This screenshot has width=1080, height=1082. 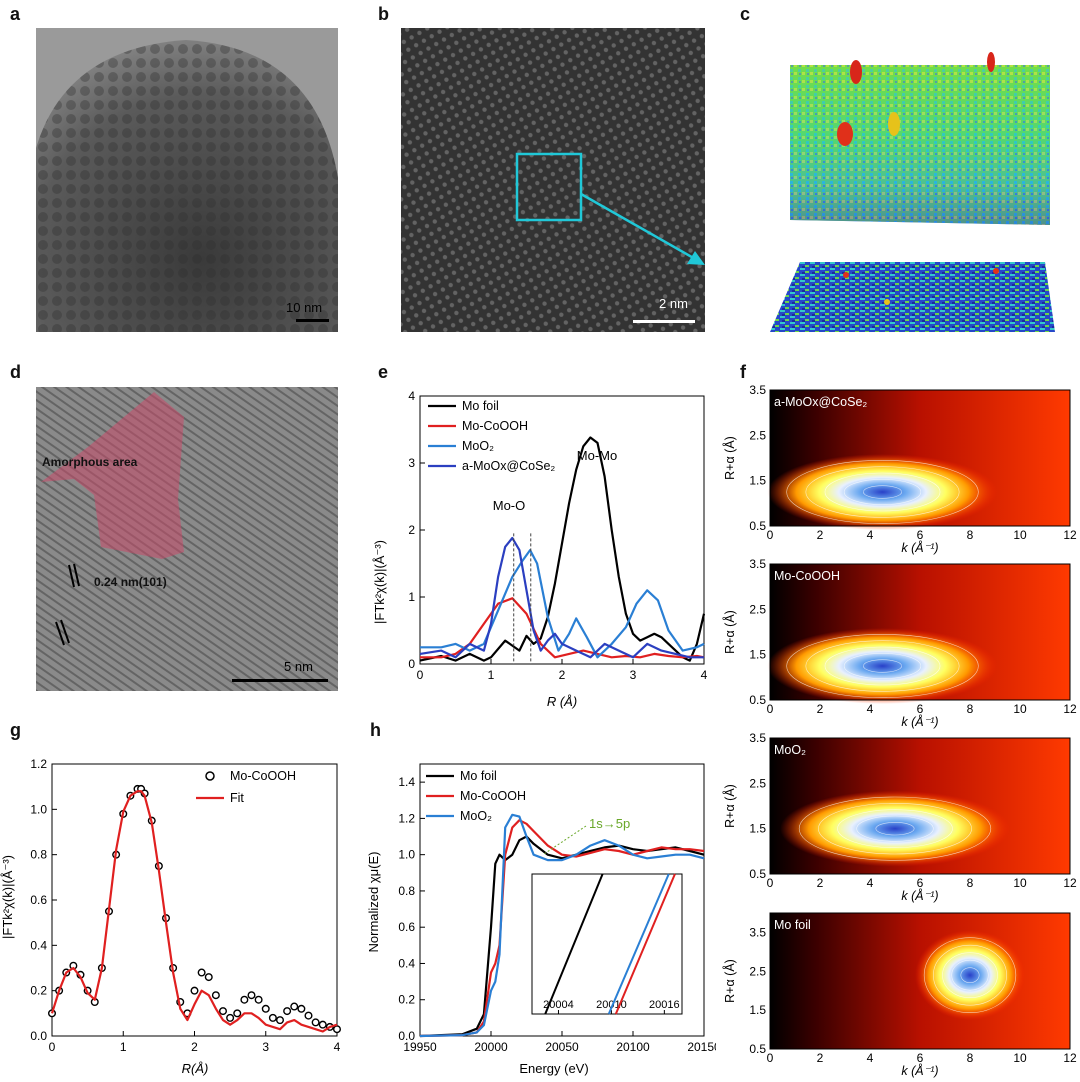 I want to click on panel-label-c: c, so click(x=745, y=14).